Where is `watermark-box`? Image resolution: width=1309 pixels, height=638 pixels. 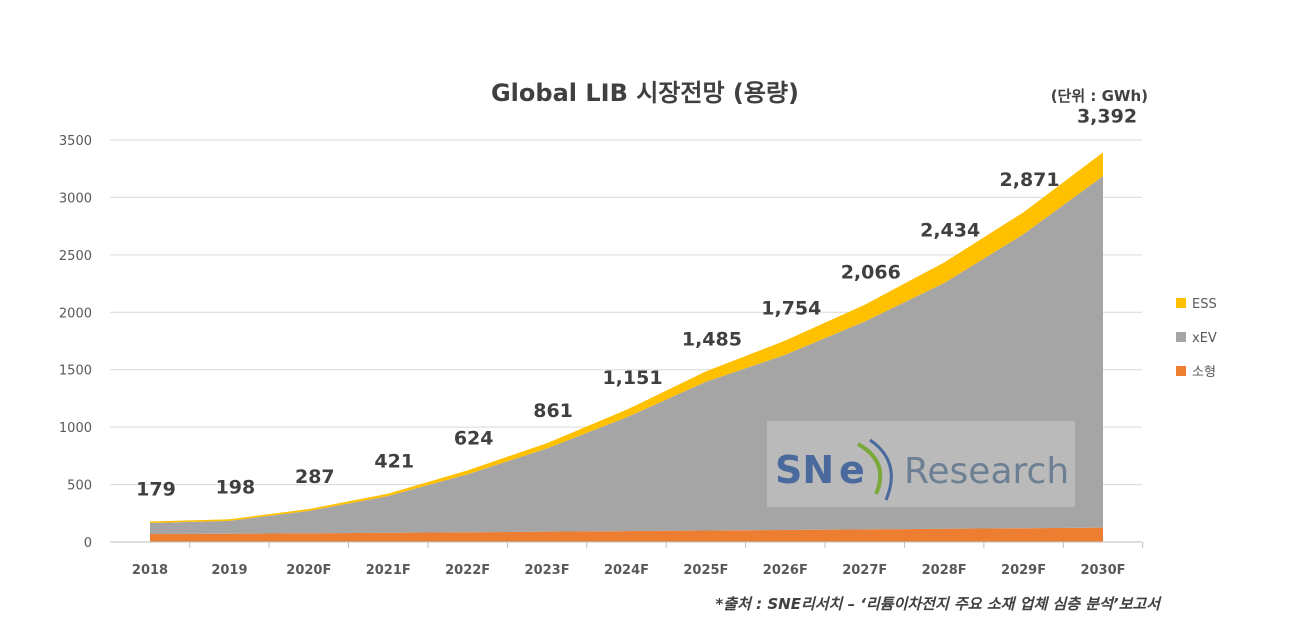
watermark-box is located at coordinates (921, 464).